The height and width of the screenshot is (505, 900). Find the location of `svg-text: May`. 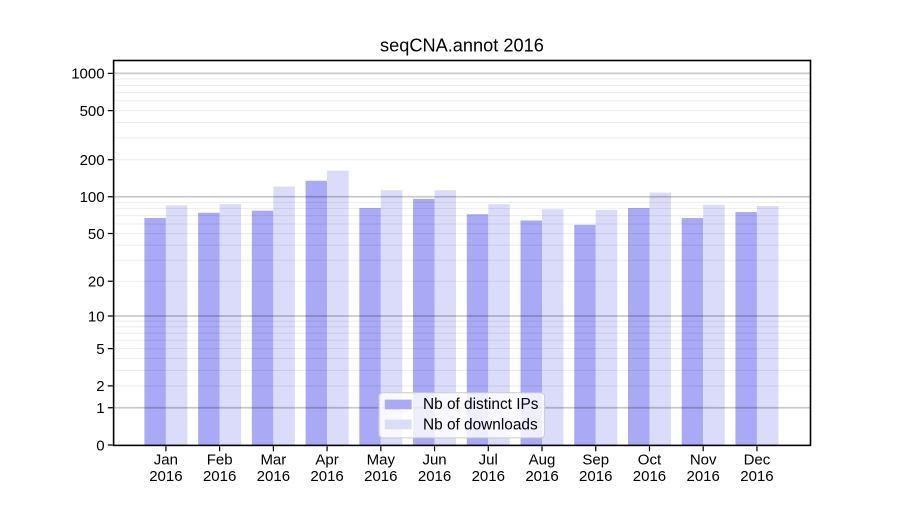

svg-text: May is located at coordinates (381, 459).